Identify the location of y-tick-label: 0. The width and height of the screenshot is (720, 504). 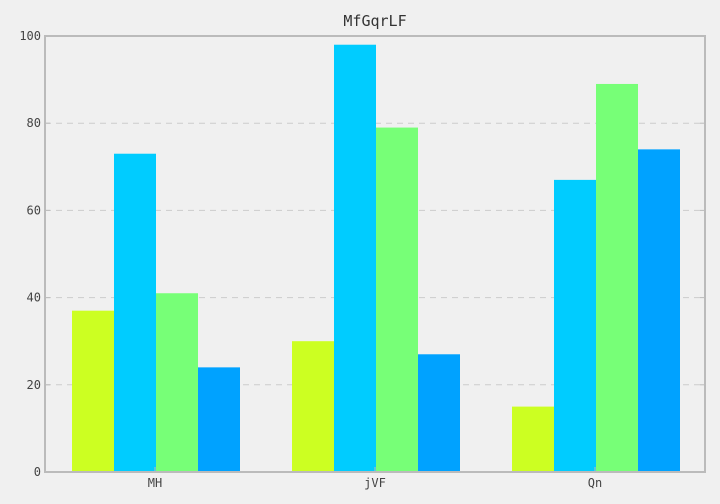
(37, 472).